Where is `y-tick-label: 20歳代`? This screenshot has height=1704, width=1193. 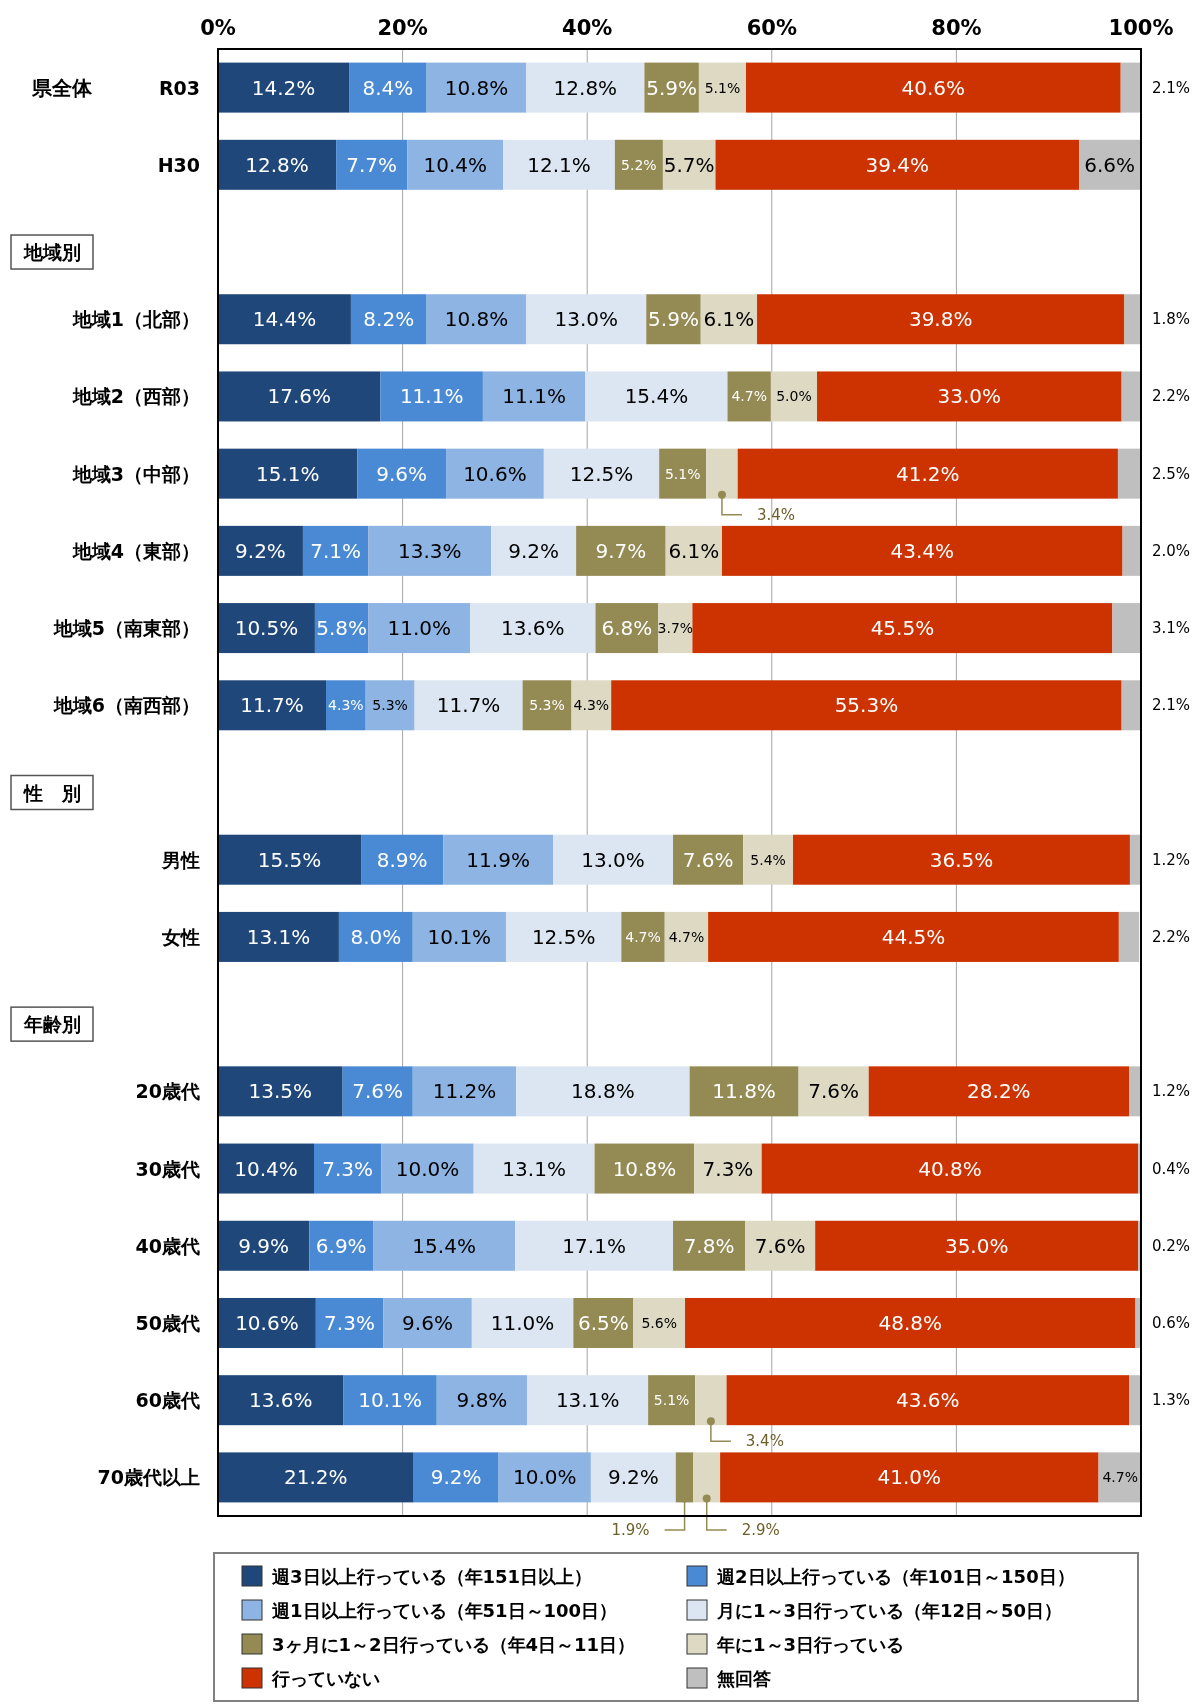
y-tick-label: 20歳代 is located at coordinates (167, 1091).